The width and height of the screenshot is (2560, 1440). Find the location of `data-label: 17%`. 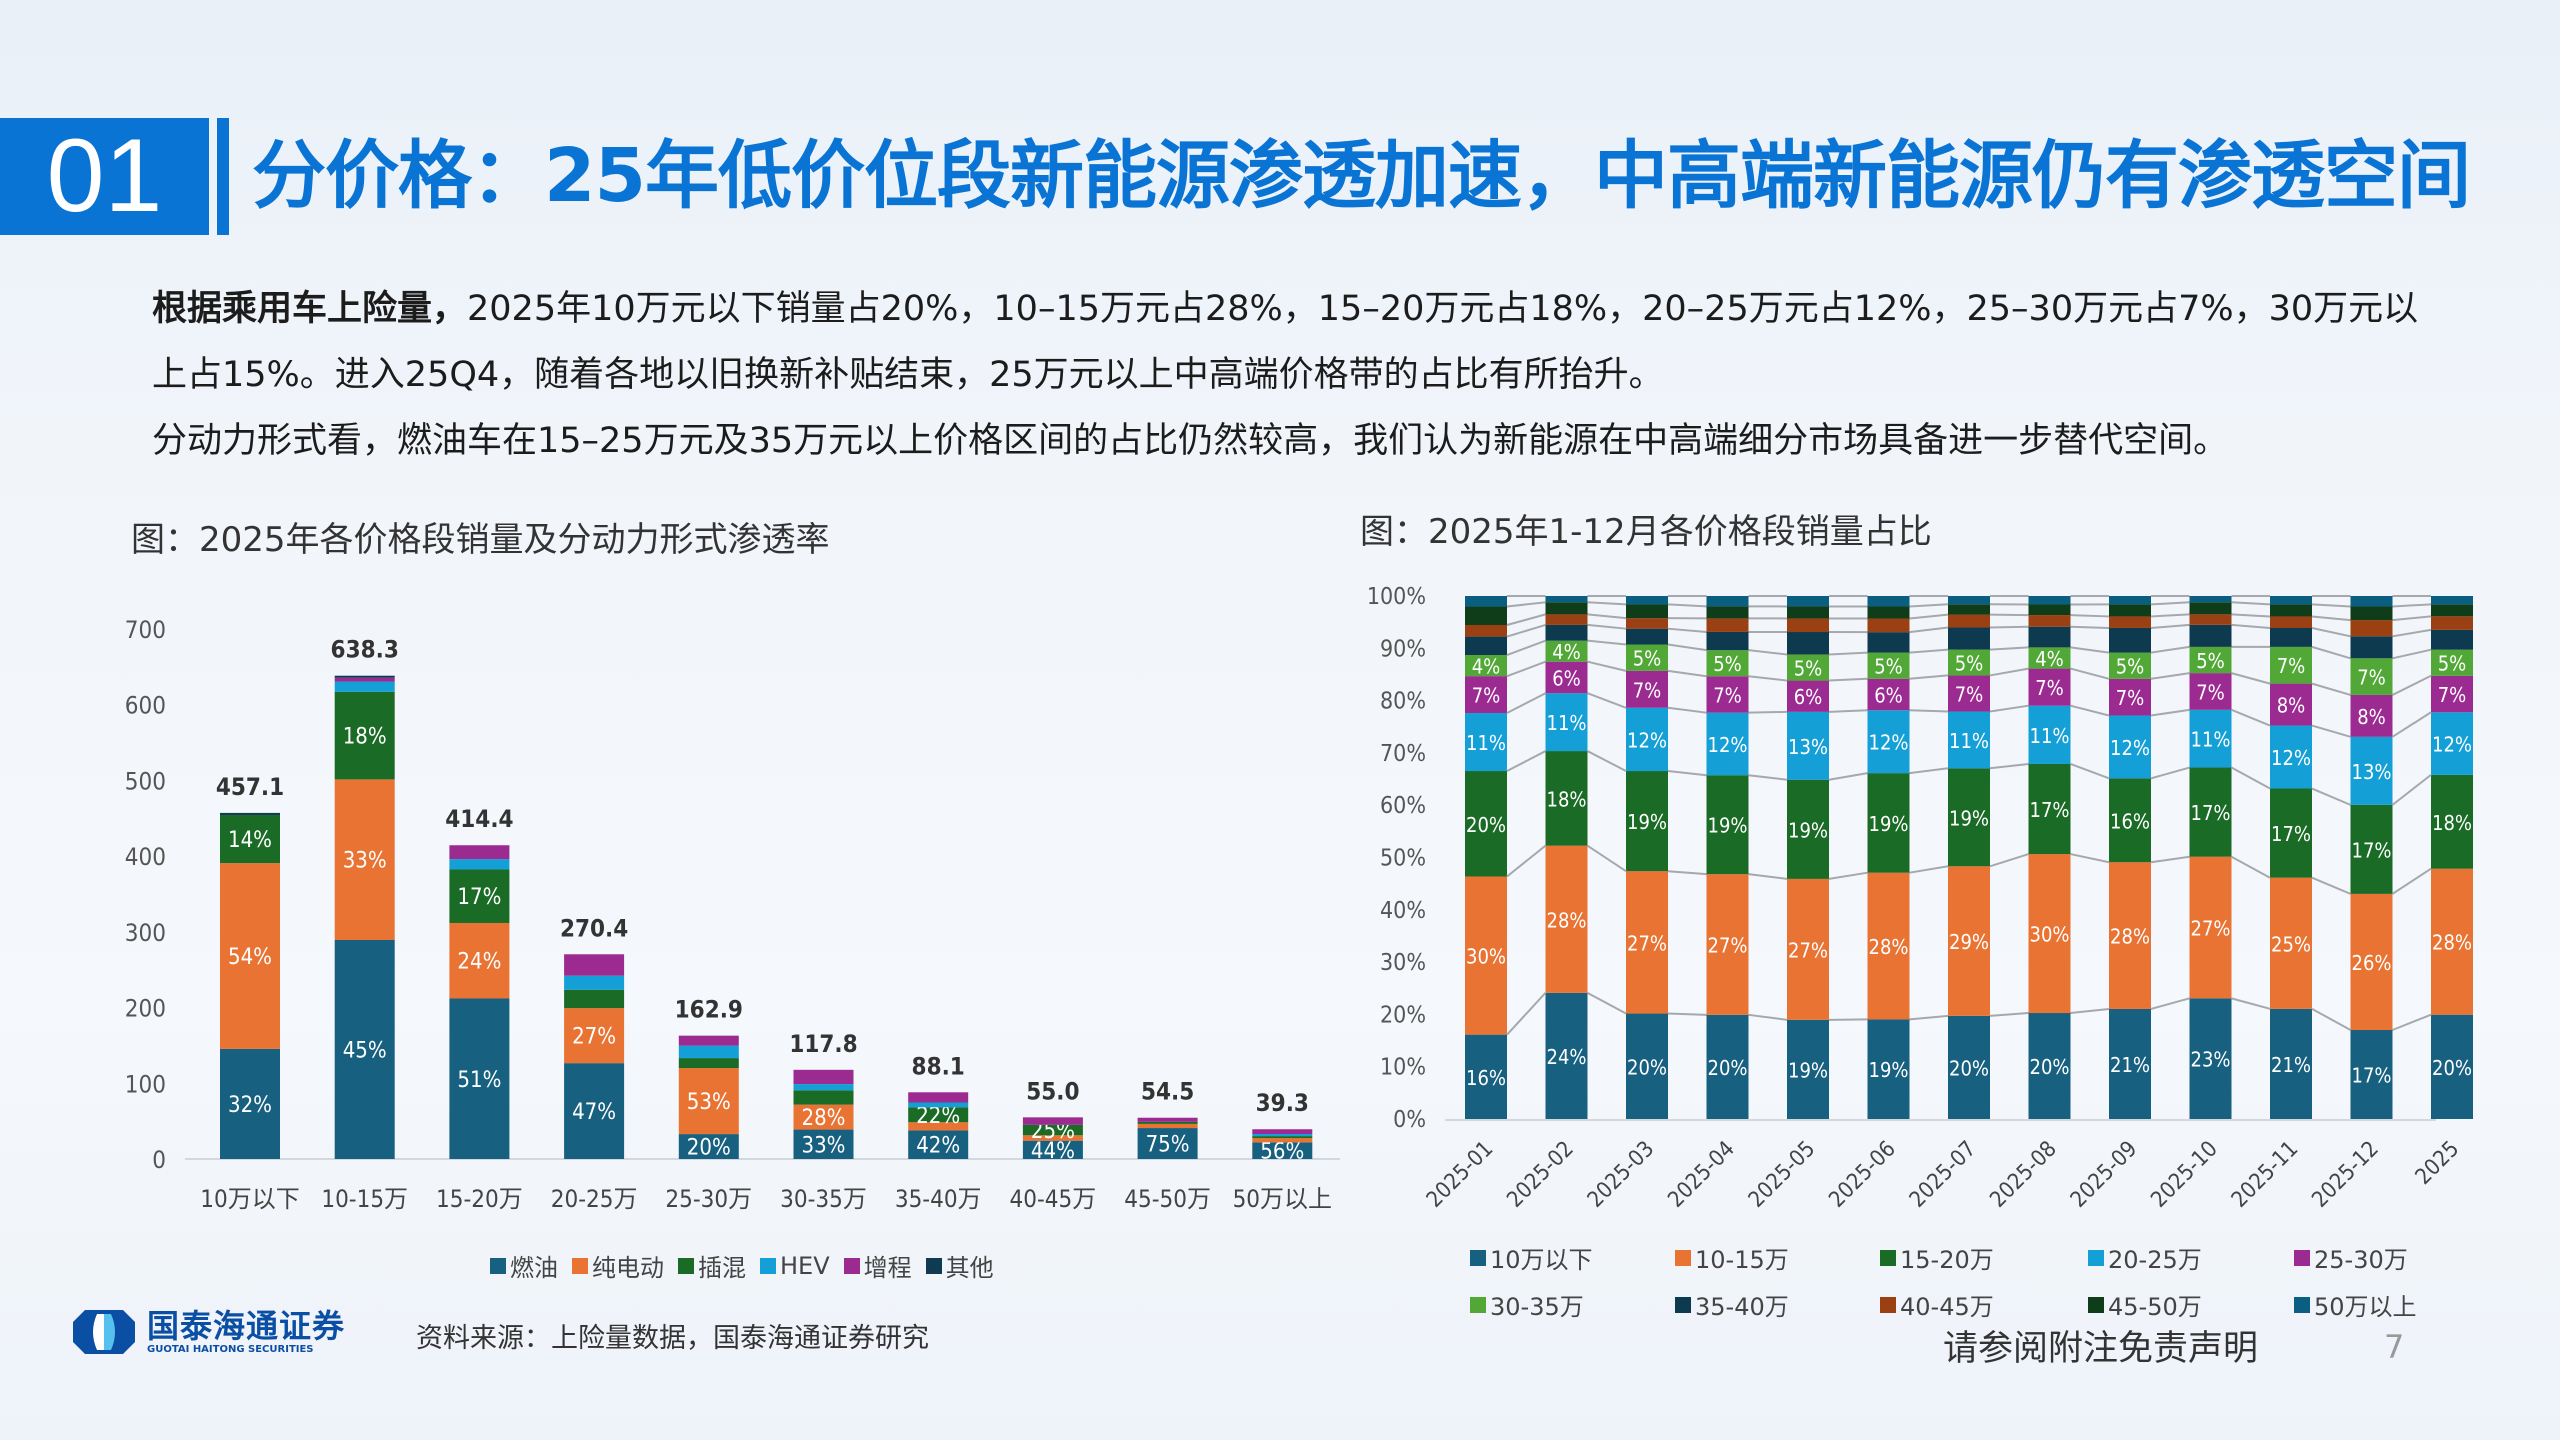

data-label: 17% is located at coordinates (2050, 810).